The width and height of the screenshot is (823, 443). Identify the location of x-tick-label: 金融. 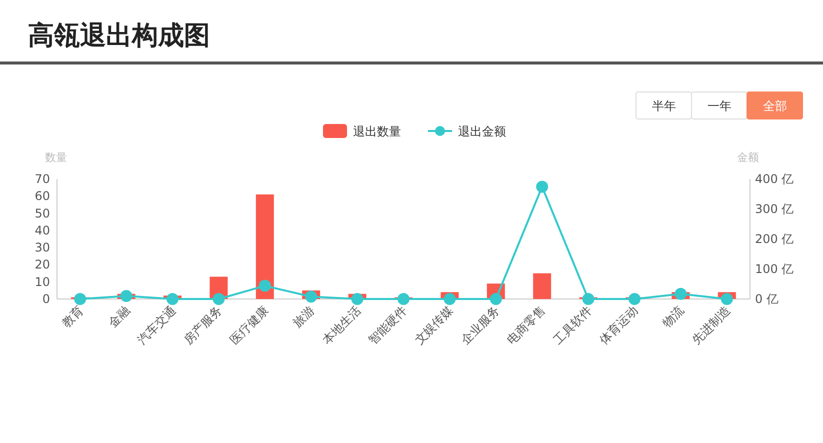
(119, 316).